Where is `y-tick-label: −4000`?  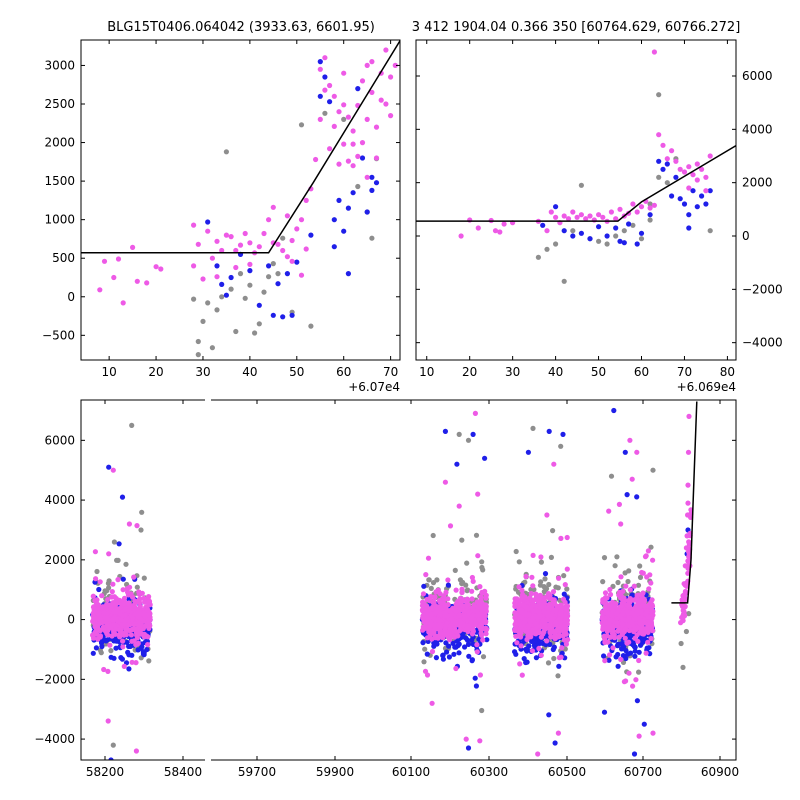
y-tick-label: −4000 is located at coordinates (54, 739).